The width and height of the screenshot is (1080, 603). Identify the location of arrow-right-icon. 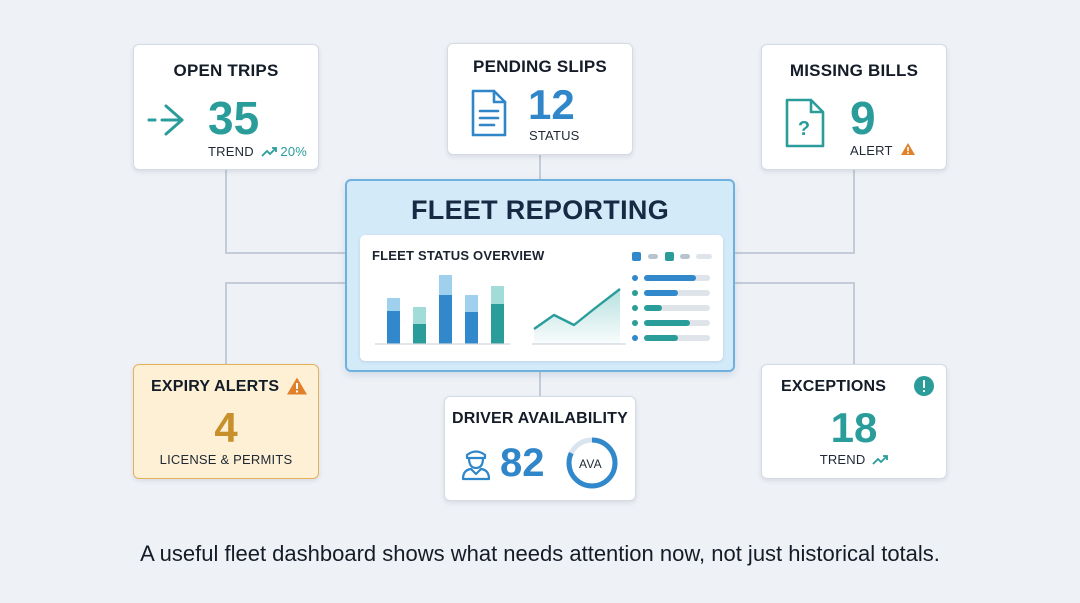
(165, 120).